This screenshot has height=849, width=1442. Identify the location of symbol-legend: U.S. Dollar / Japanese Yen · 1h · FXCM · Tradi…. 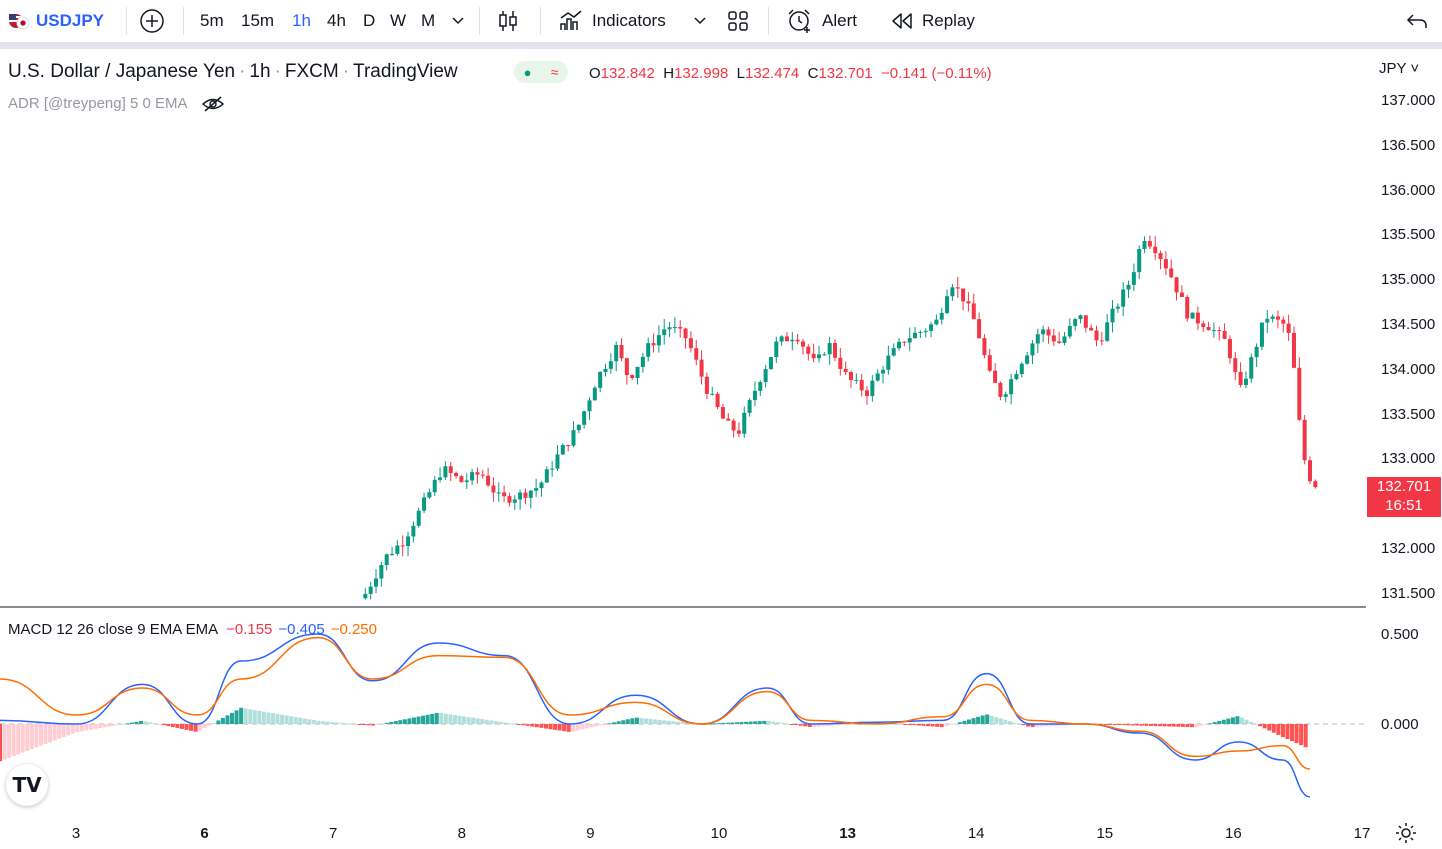
(233, 71).